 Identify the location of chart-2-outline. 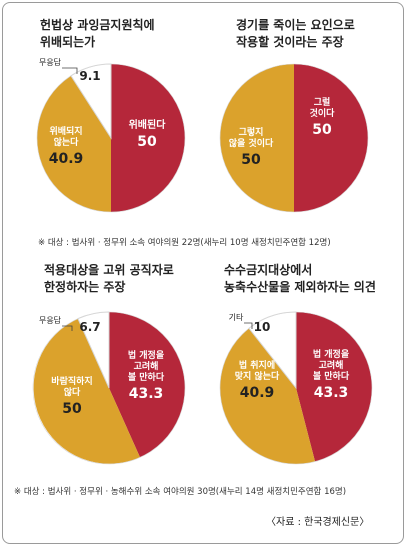
(294, 138).